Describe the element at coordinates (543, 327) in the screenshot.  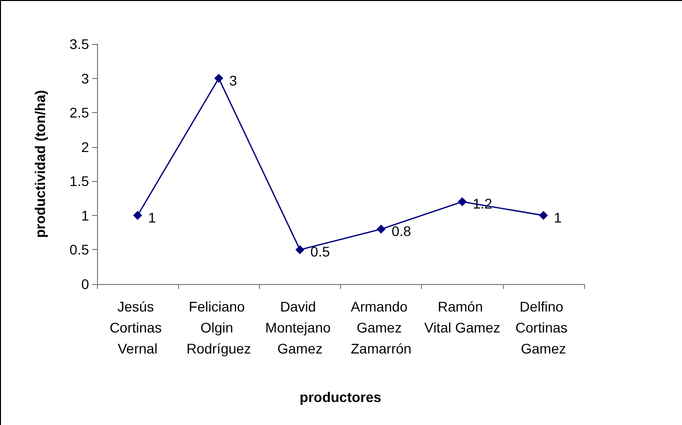
I see `x-tick-label: Delfino Cortinas Gamez` at that location.